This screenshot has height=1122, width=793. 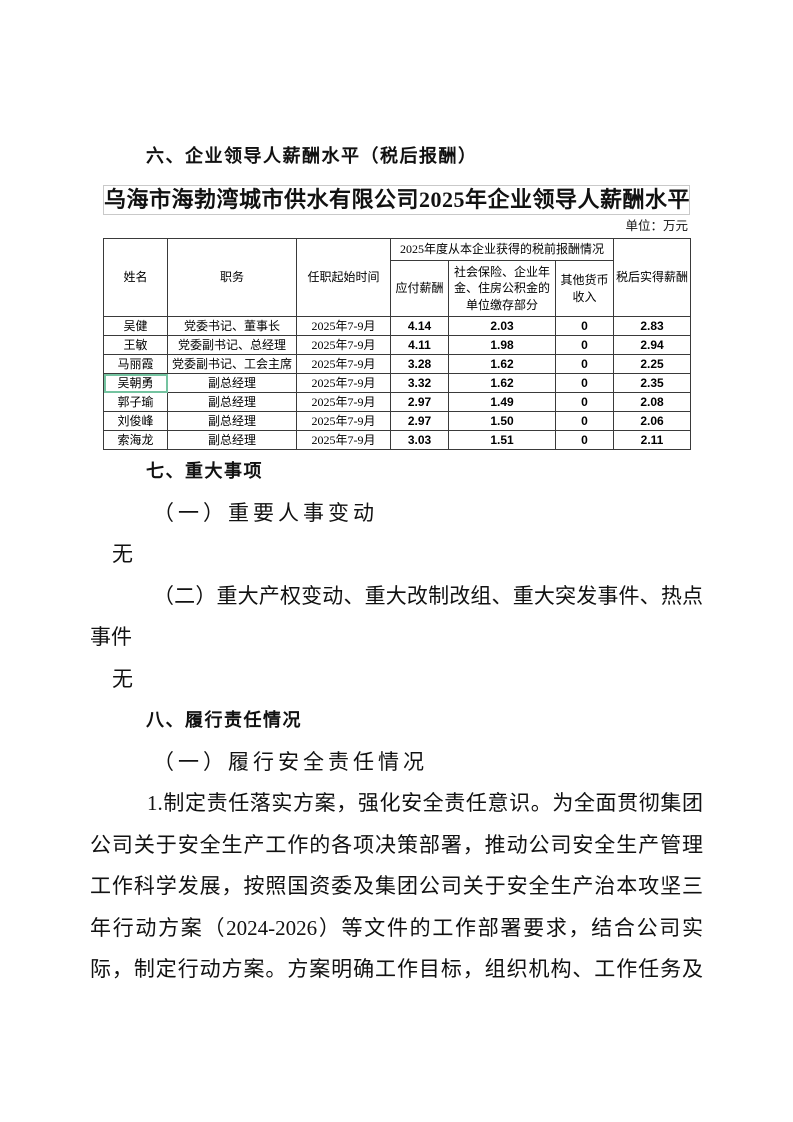 What do you see at coordinates (502, 249) in the screenshot?
I see `col-header-pretax-group: 2025年度从本企业获得的税前报酬情况` at bounding box center [502, 249].